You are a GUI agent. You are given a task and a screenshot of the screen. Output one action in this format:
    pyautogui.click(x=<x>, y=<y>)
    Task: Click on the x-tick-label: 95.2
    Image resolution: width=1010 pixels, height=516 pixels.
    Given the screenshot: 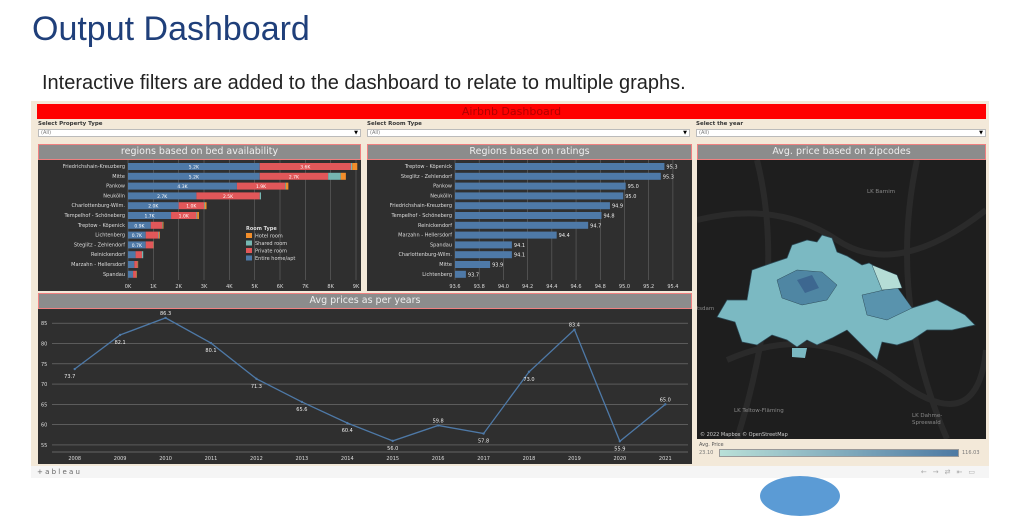 What is the action you would take?
    pyautogui.click(x=648, y=287)
    